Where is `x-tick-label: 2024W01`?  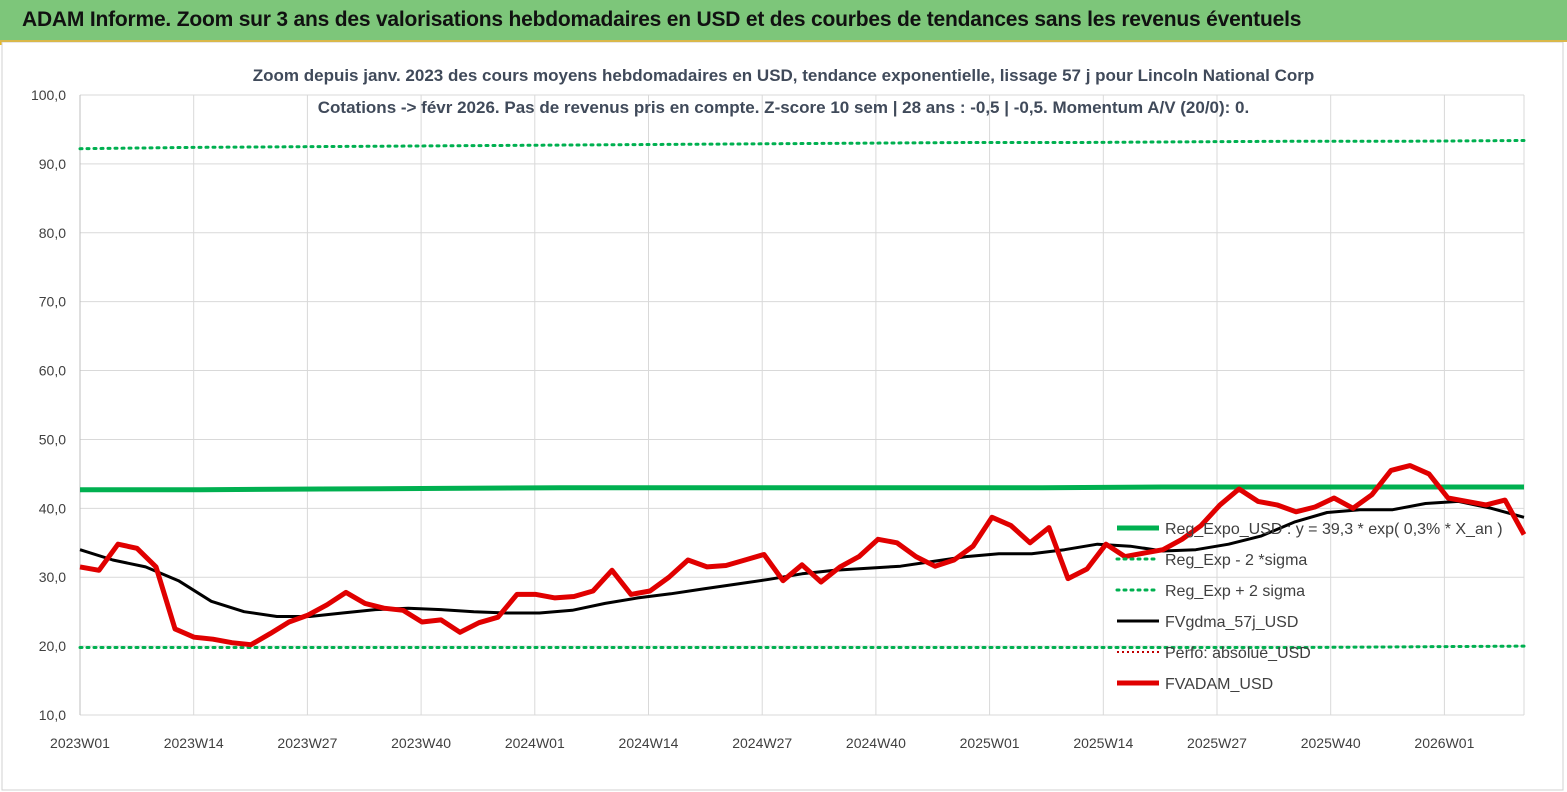
x-tick-label: 2024W01 is located at coordinates (535, 743).